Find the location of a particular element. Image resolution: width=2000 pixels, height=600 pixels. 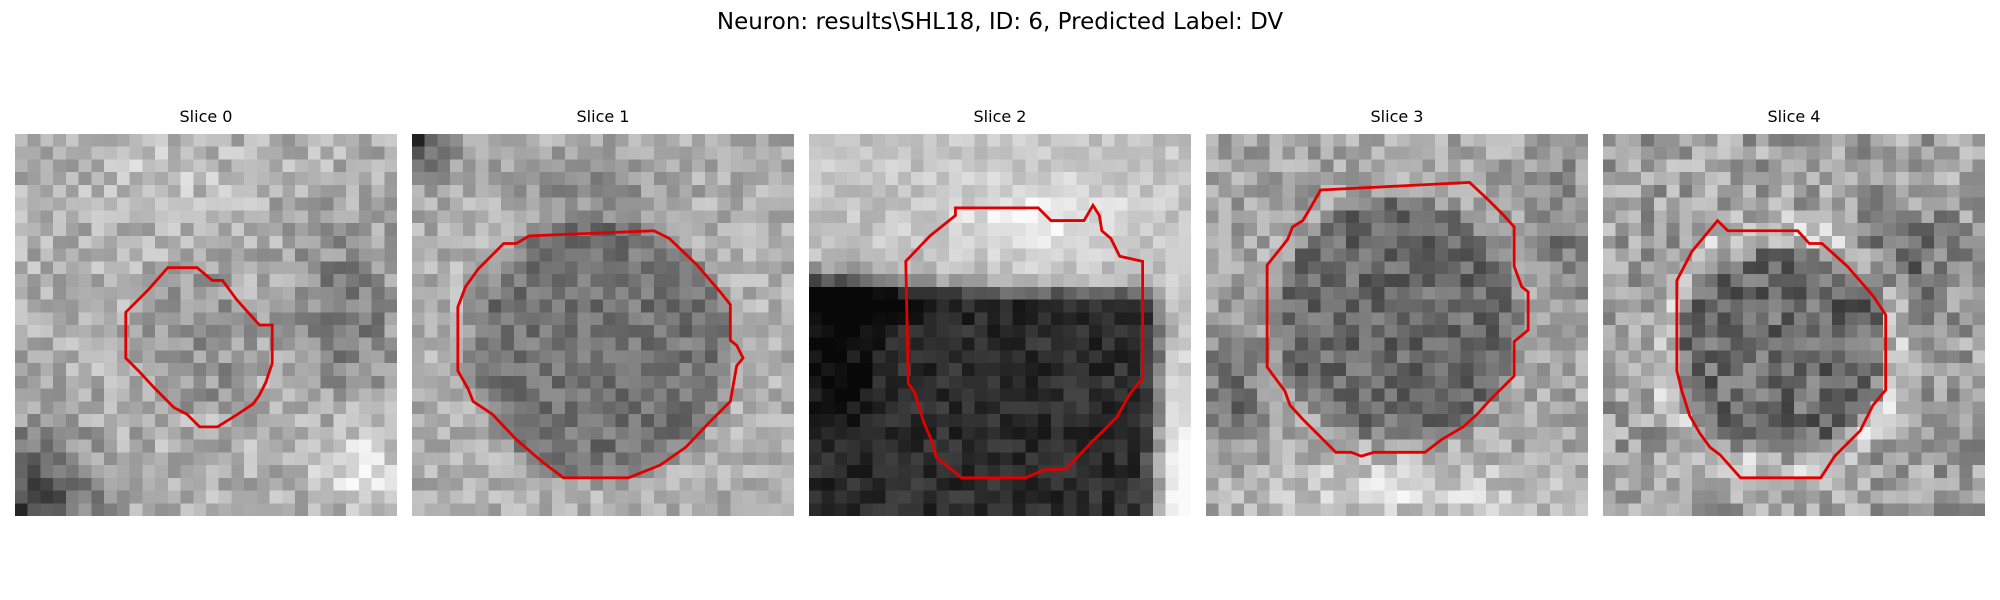

pixel-grid is located at coordinates (1397, 325).